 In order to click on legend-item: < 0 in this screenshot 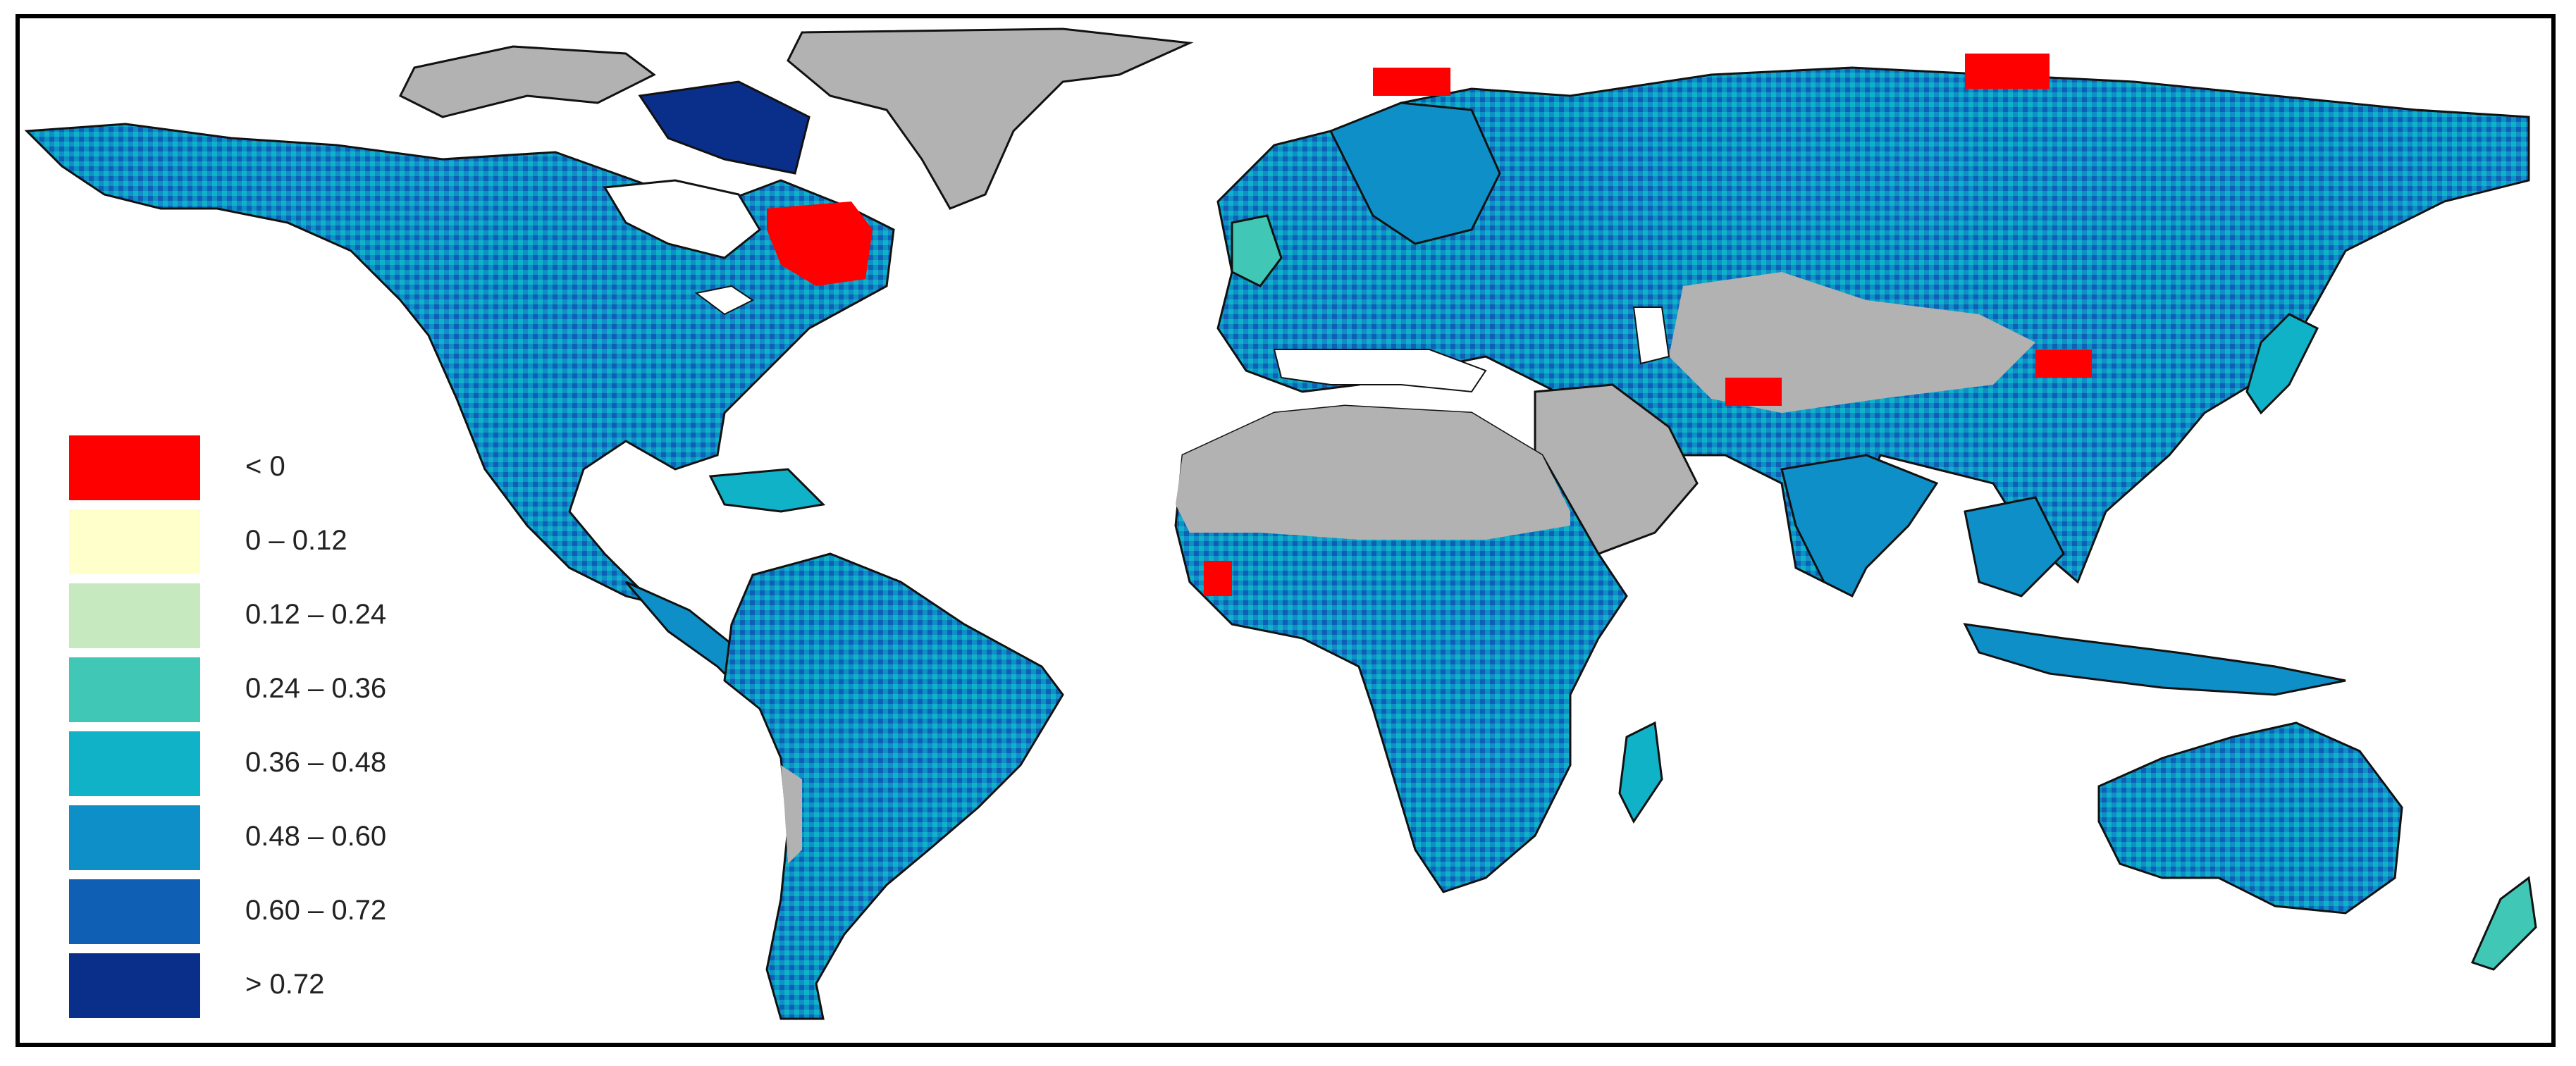, I will do `click(245, 468)`.